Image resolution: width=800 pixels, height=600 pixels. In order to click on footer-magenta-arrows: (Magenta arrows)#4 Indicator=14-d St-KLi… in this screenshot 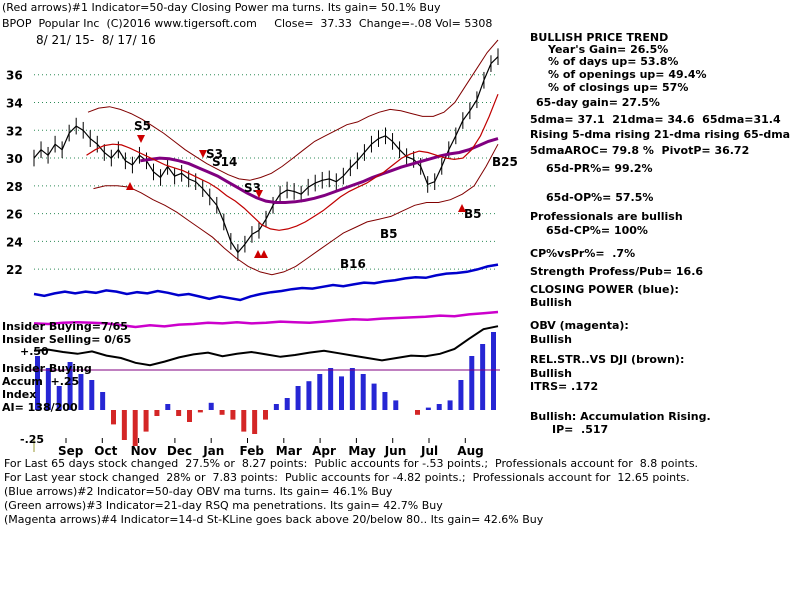, I will do `click(274, 519)`.